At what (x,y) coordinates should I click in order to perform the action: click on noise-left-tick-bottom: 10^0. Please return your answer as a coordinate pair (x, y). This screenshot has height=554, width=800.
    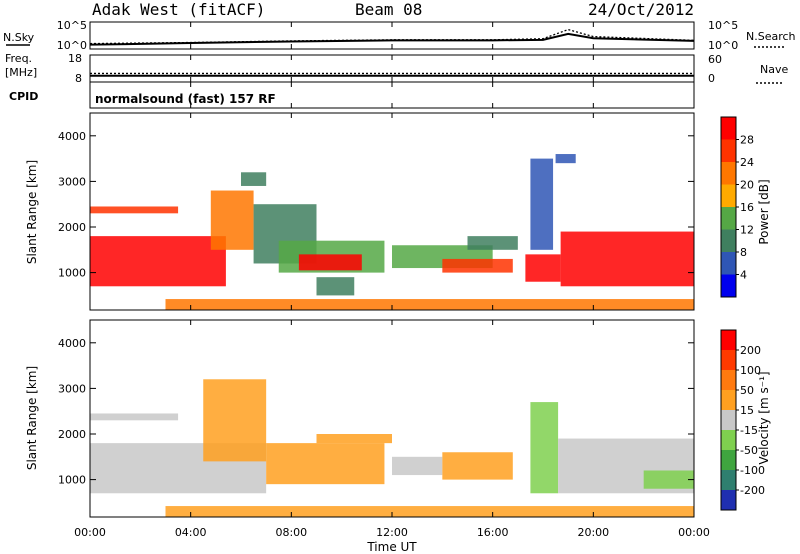
    Looking at the image, I should click on (72, 45).